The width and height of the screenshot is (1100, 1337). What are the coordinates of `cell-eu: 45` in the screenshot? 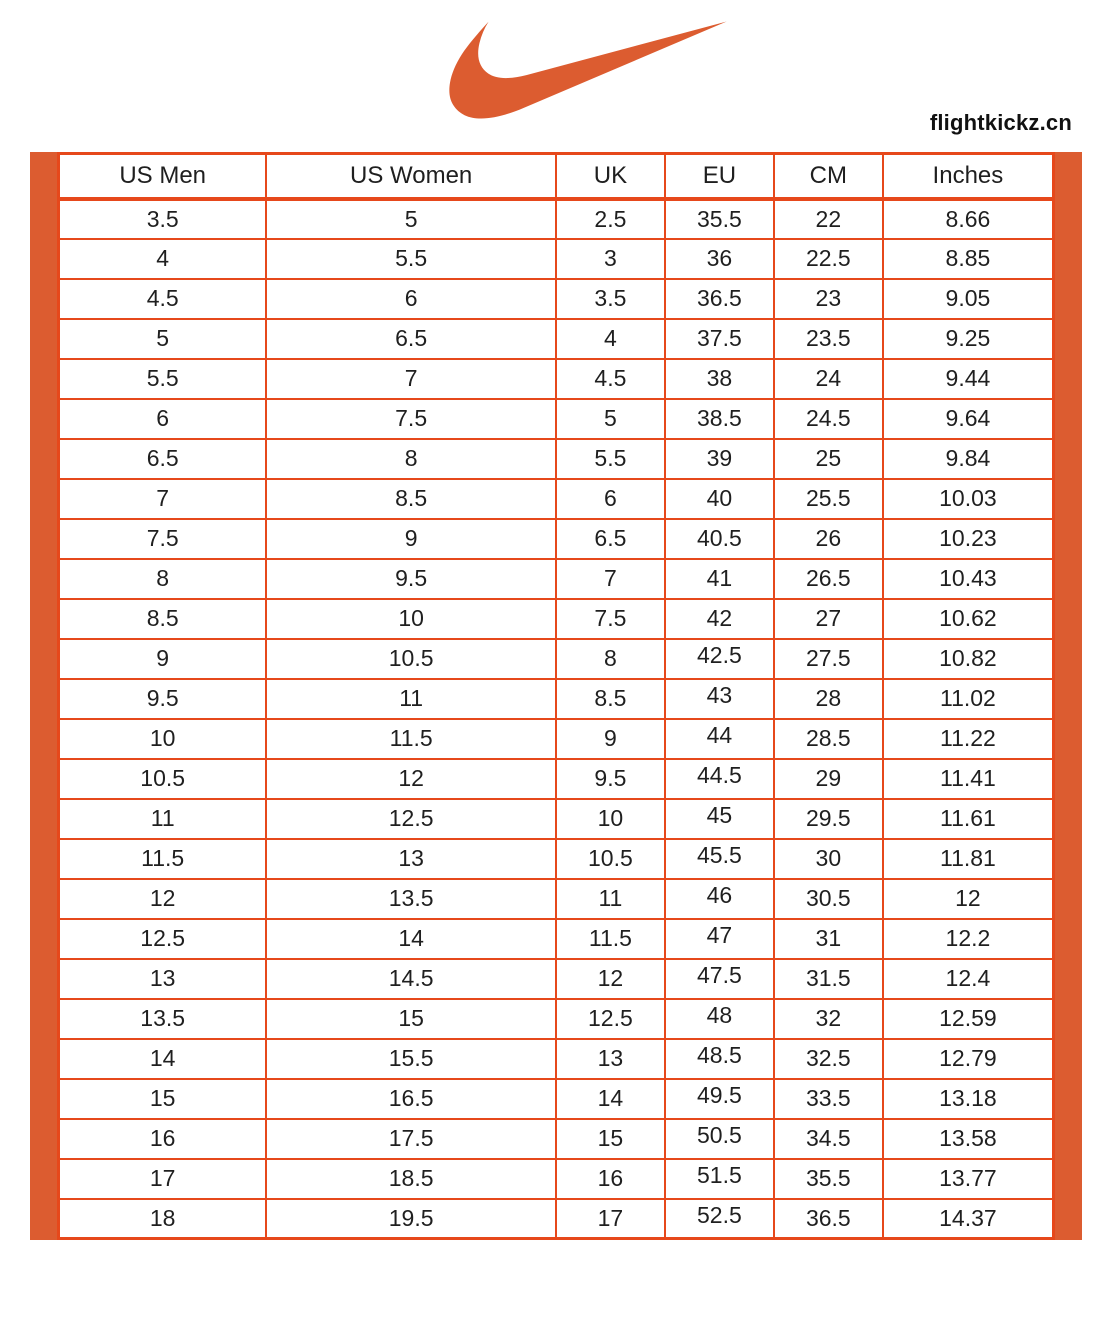 It's located at (719, 818).